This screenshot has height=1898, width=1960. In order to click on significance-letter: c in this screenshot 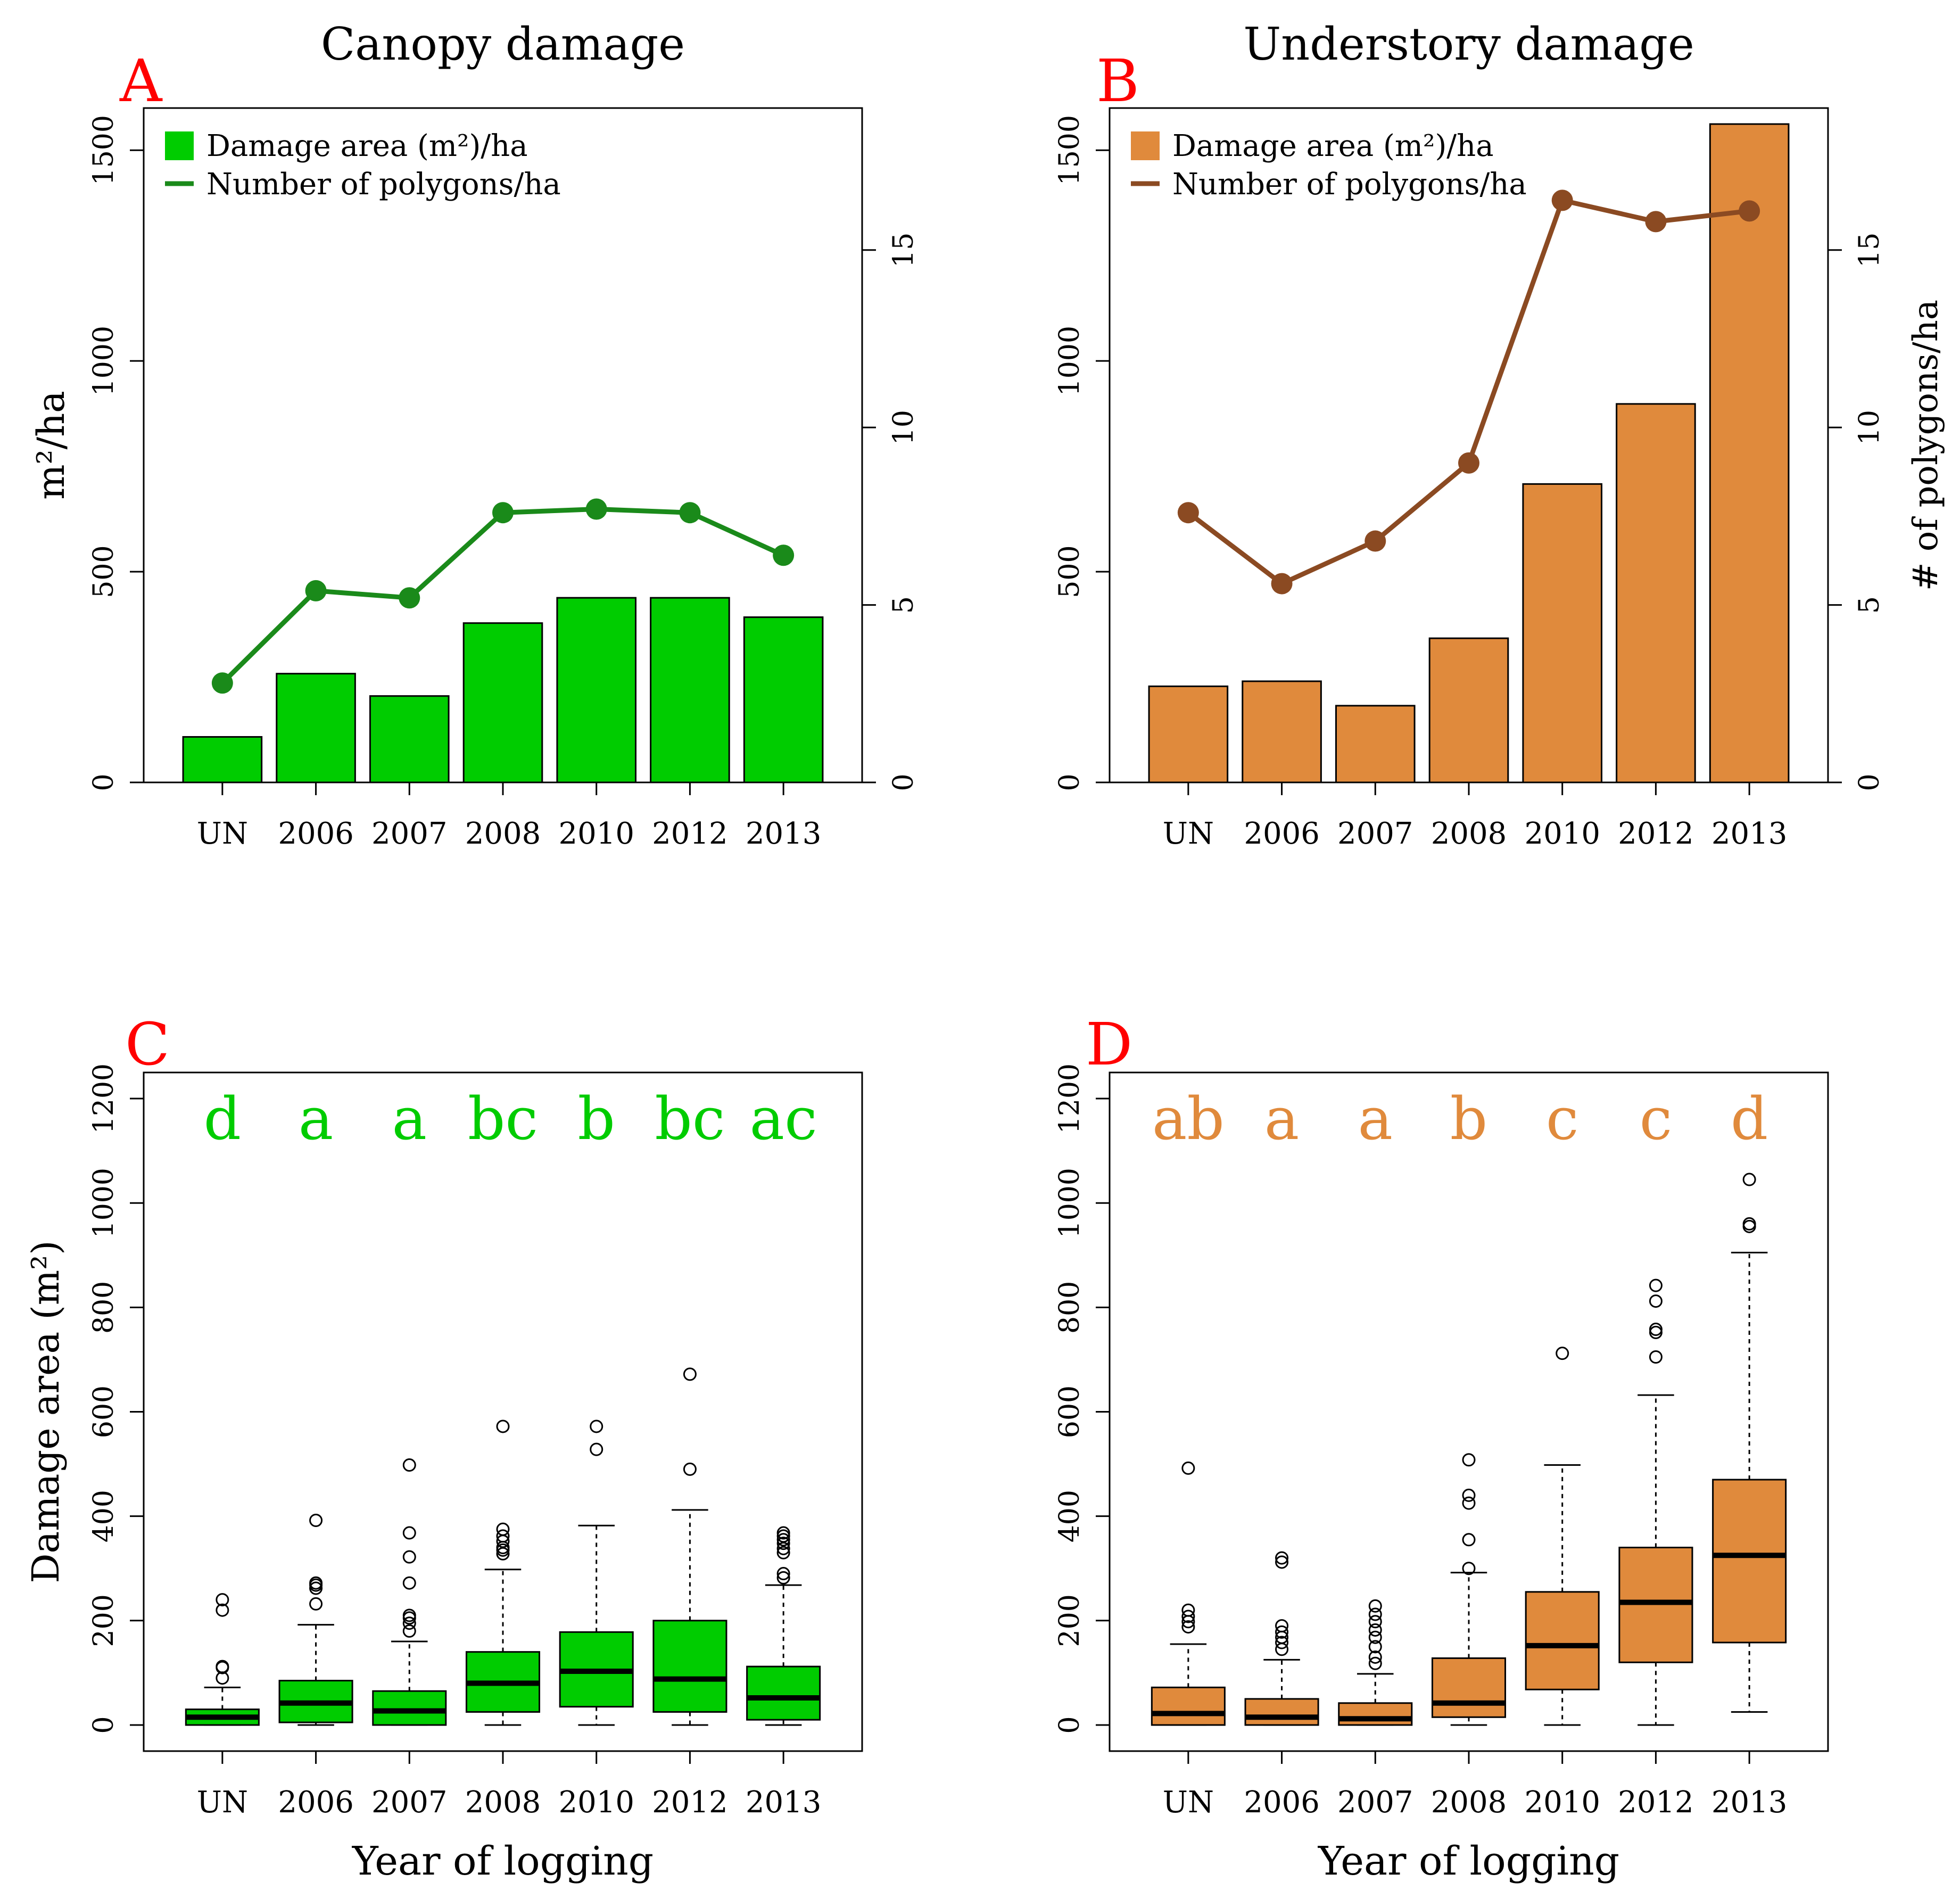, I will do `click(1562, 1119)`.